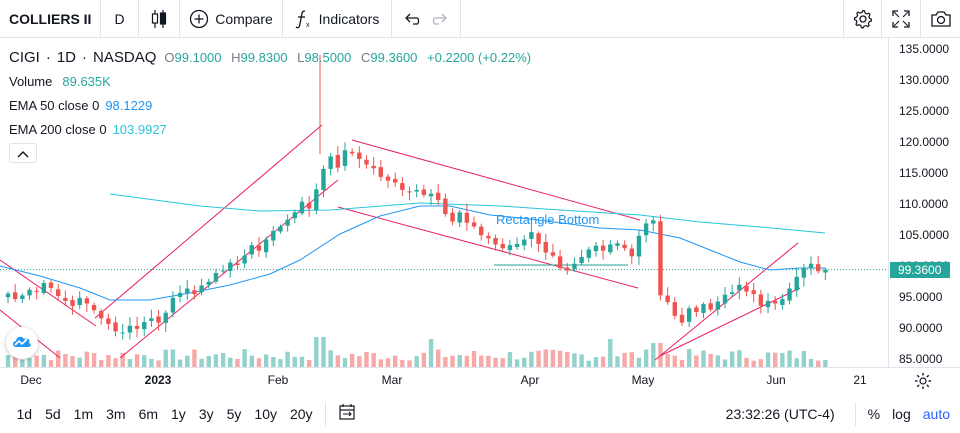 The width and height of the screenshot is (960, 433). Describe the element at coordinates (301, 413) in the screenshot. I see `range-button-20y: 20y` at that location.